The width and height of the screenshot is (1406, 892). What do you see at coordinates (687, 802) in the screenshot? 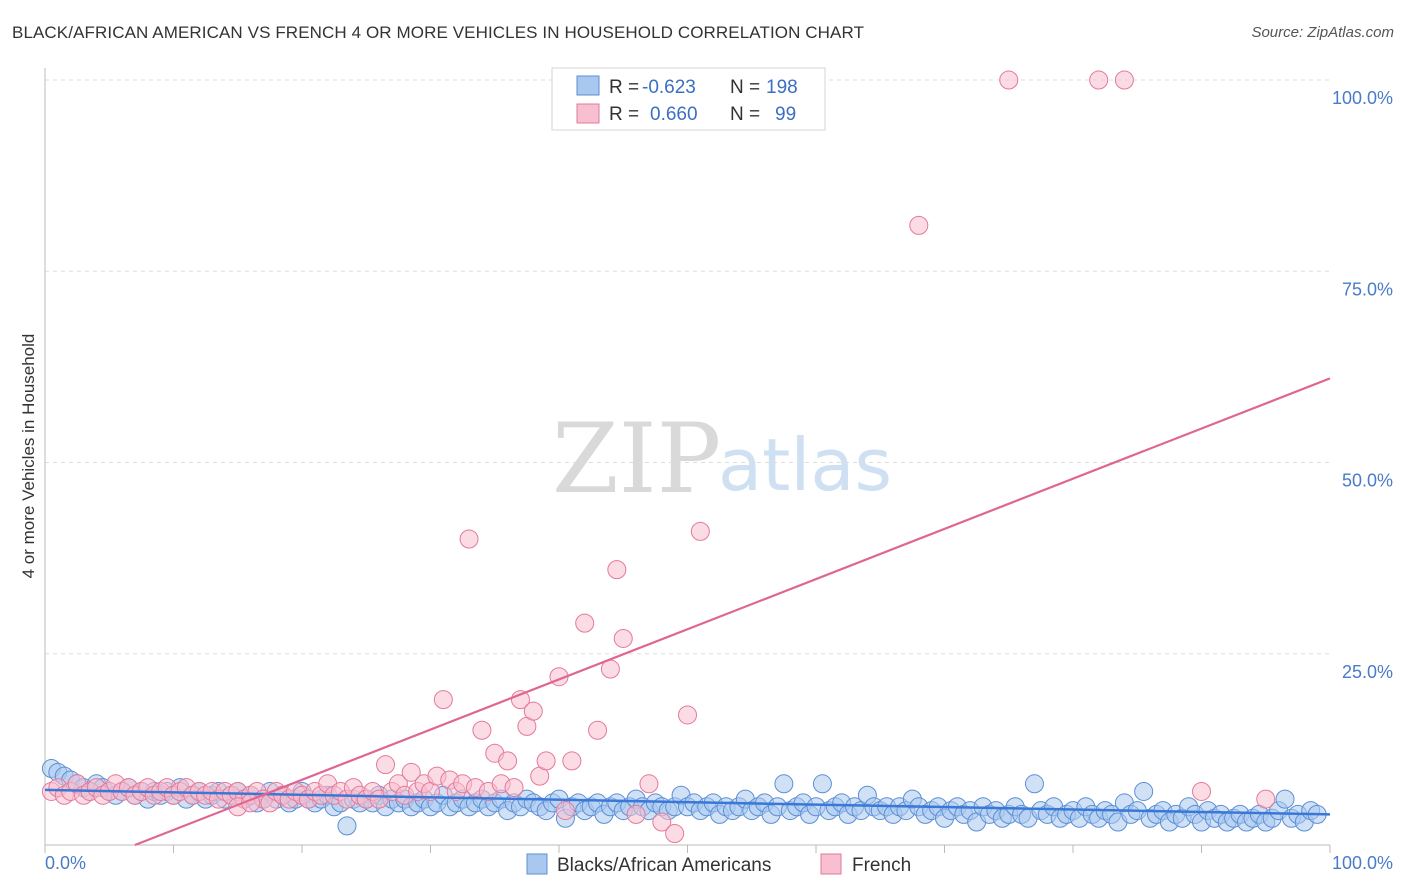
I see `trend-line-blacks` at bounding box center [687, 802].